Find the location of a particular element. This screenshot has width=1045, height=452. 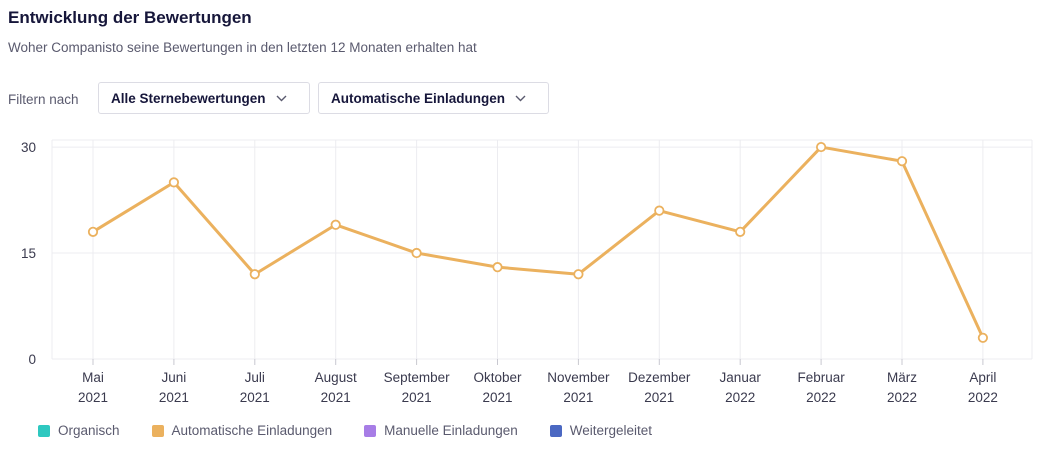

legend-item: Automatische Einladungen is located at coordinates (242, 430).